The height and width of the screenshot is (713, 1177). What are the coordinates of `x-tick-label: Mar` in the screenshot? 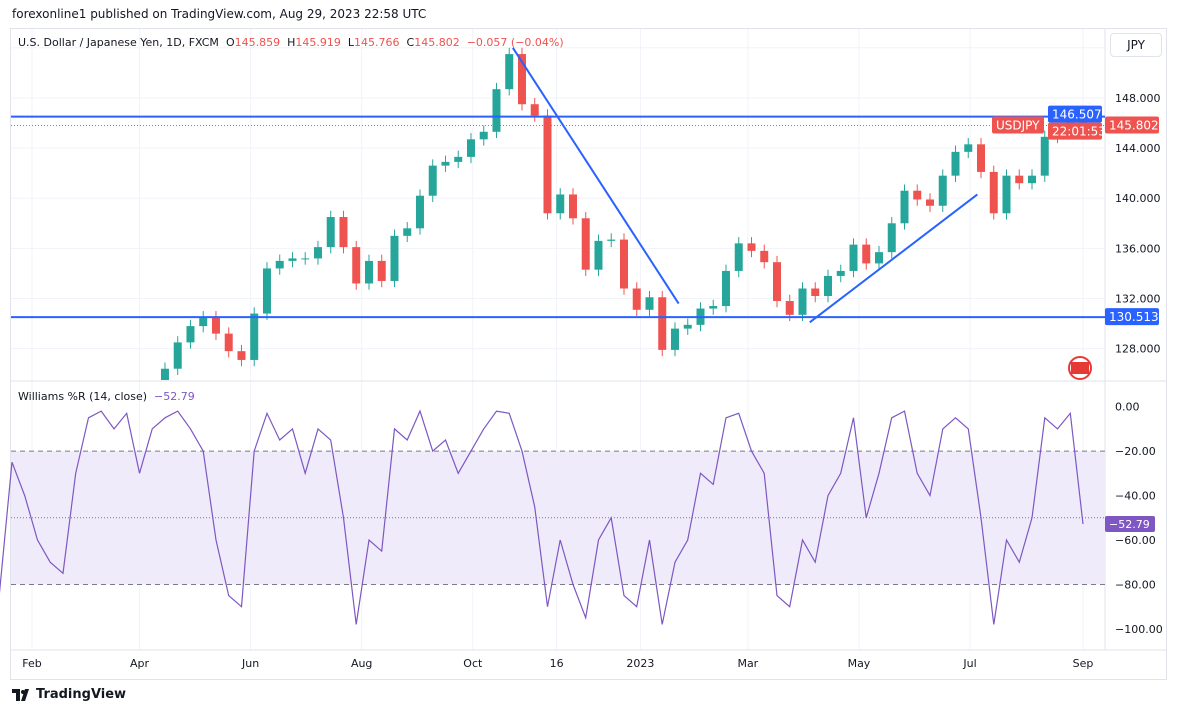 It's located at (747, 663).